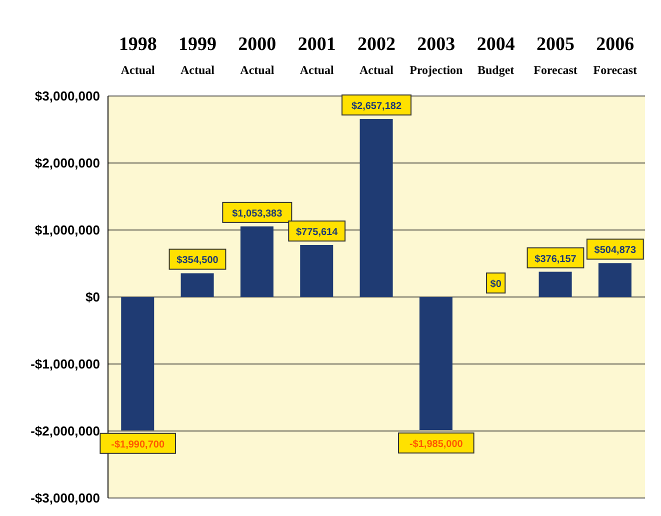 The width and height of the screenshot is (661, 516). Describe the element at coordinates (555, 259) in the screenshot. I see `data-label: $376,157` at that location.